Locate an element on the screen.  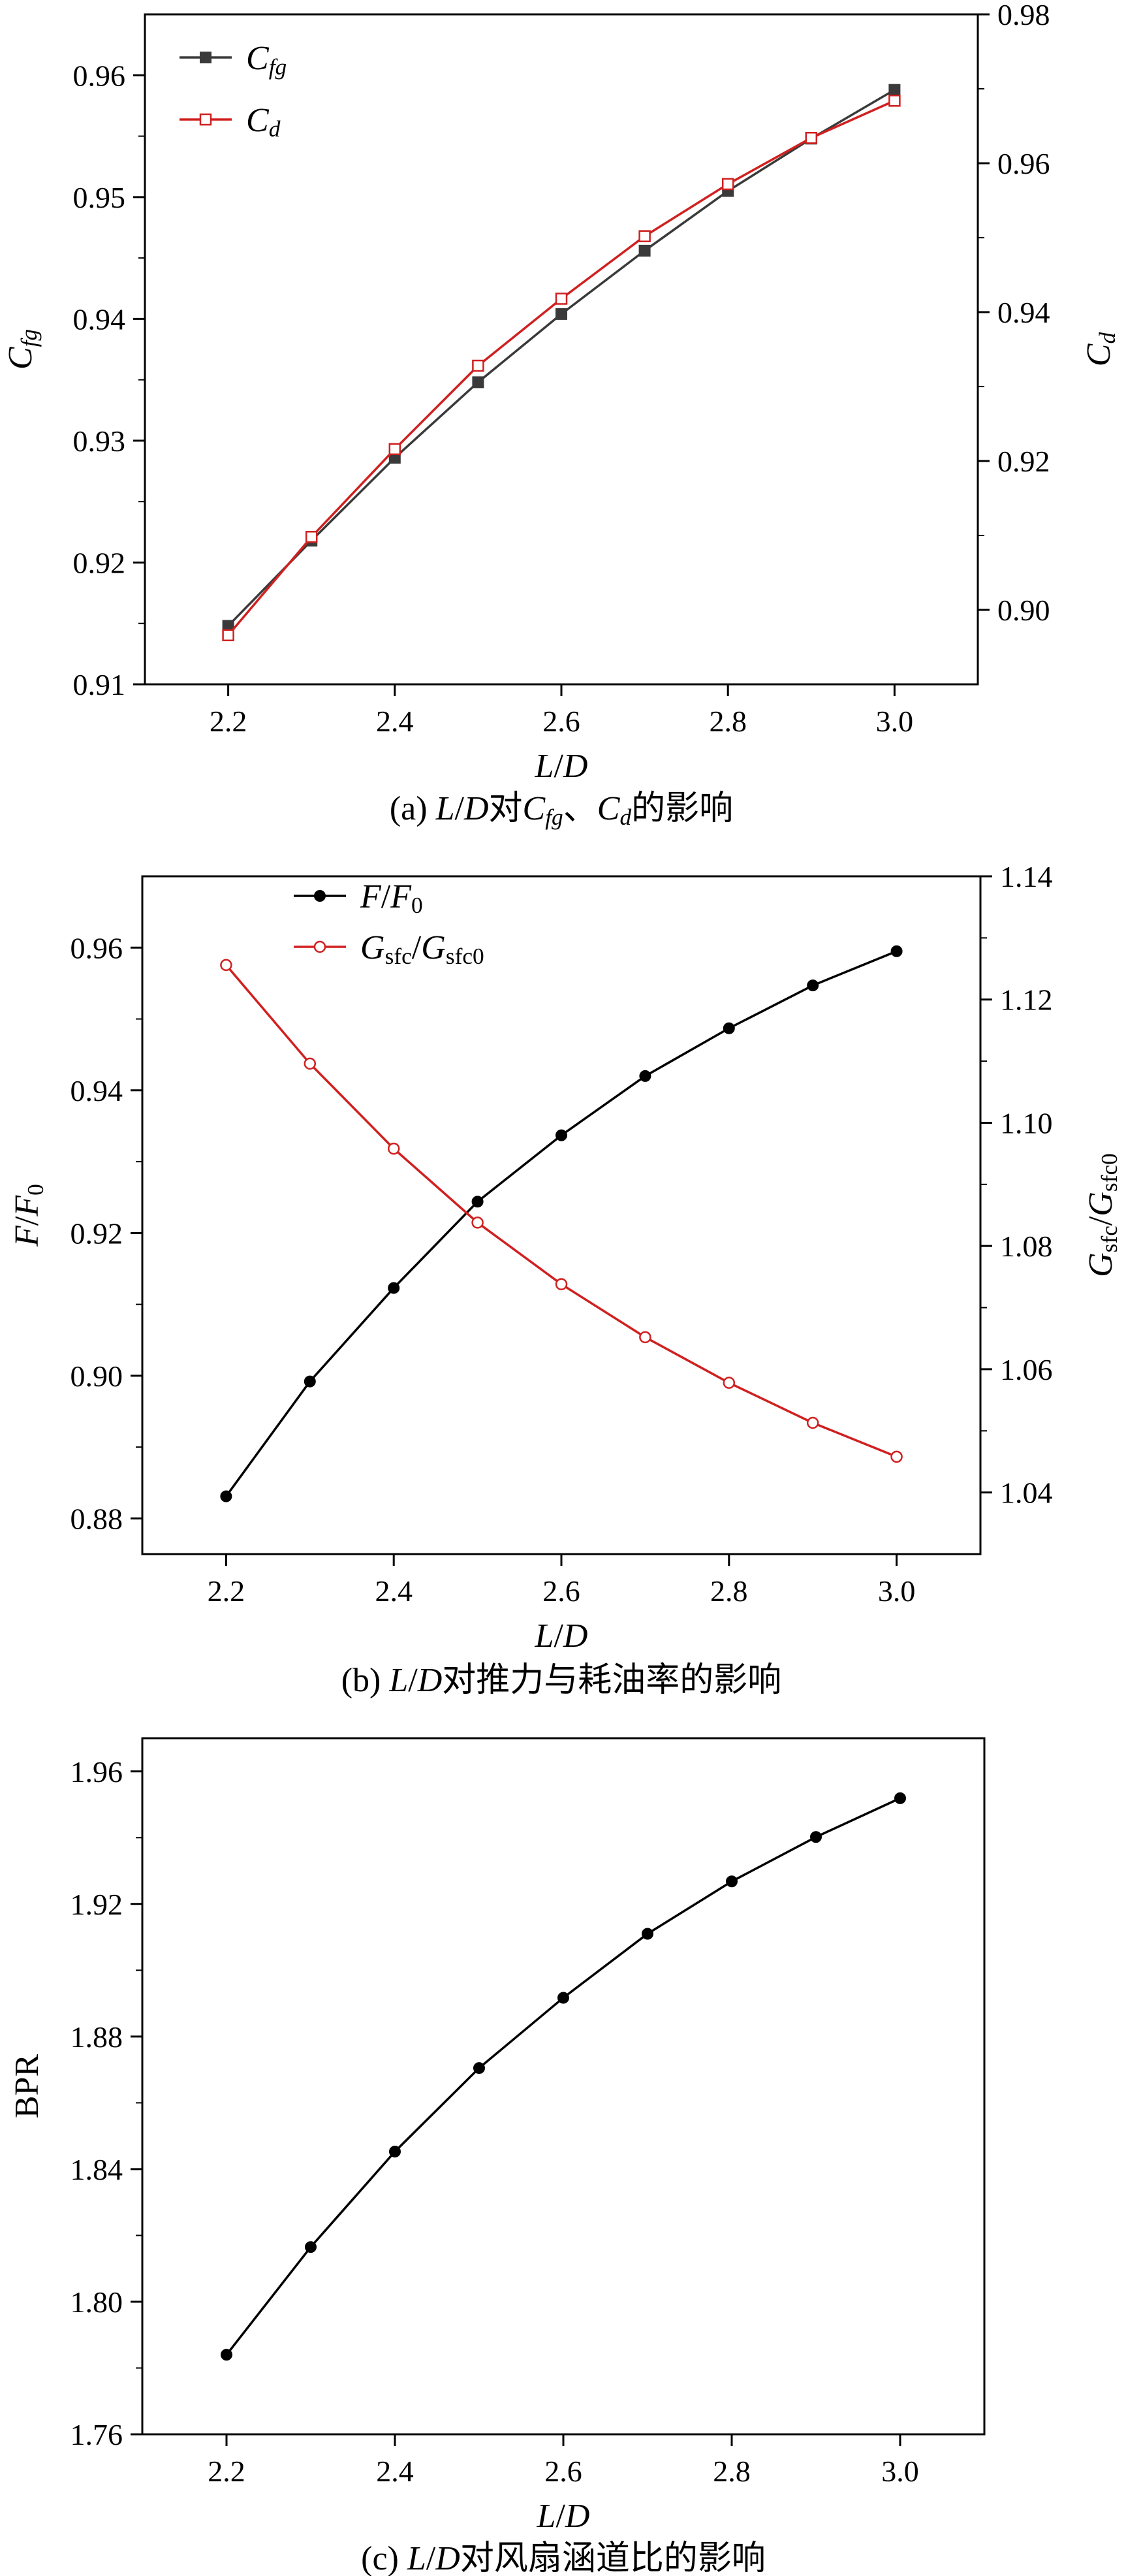
y-left-tick-label: 1.88 is located at coordinates (96, 2037).